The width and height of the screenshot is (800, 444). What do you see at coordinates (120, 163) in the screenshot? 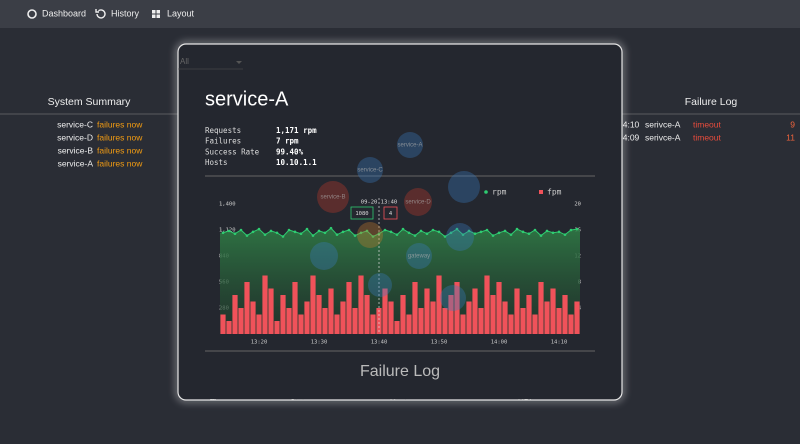
I see `status: failures now` at bounding box center [120, 163].